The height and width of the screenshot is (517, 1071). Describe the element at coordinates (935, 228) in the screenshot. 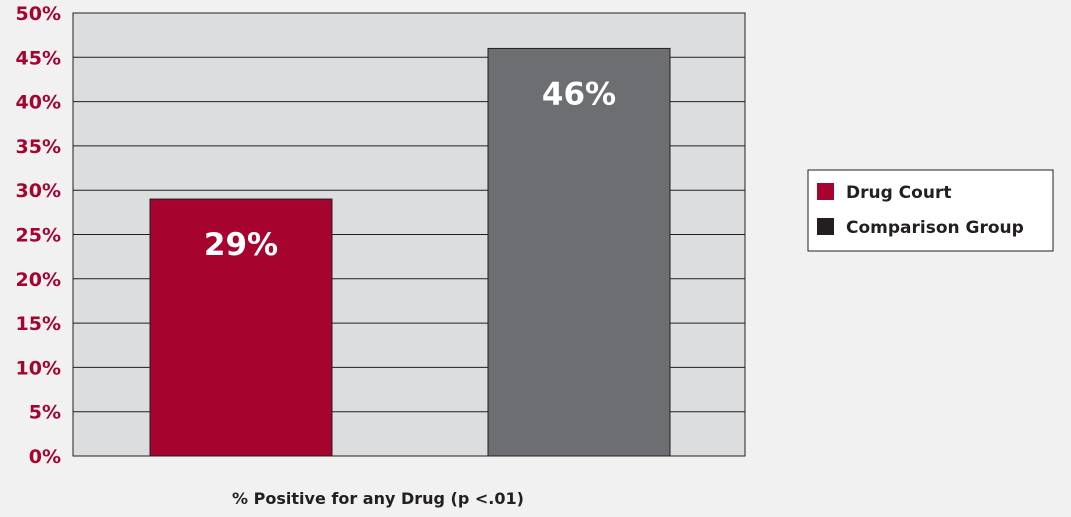

I see `legend-label-comparison-group: Comparison Group` at that location.